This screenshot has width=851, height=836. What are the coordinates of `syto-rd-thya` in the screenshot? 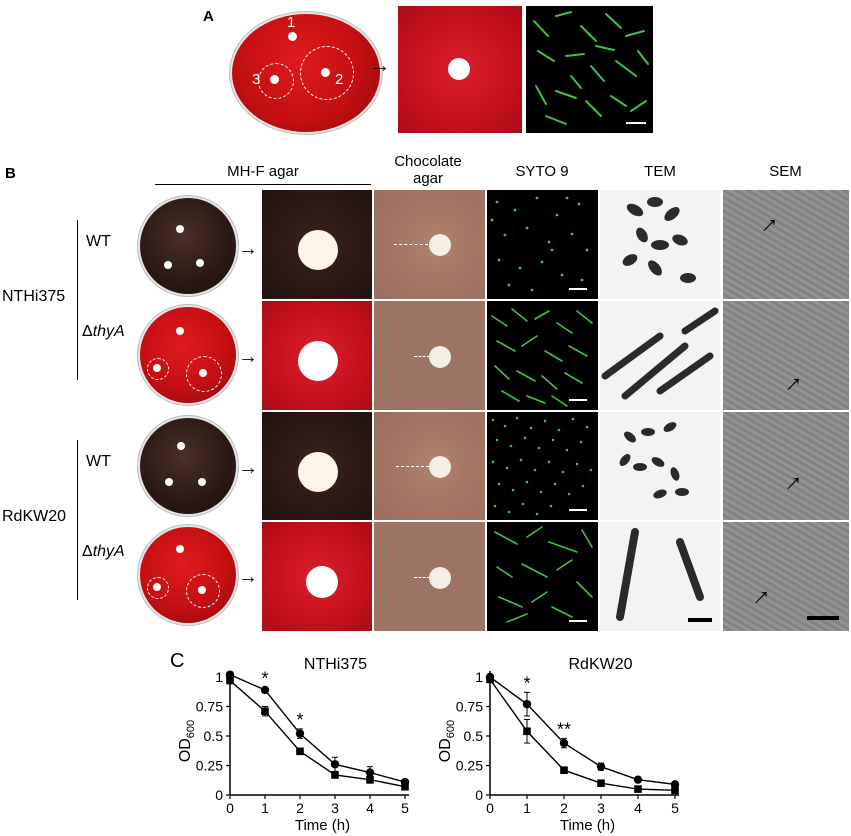 It's located at (542, 576).